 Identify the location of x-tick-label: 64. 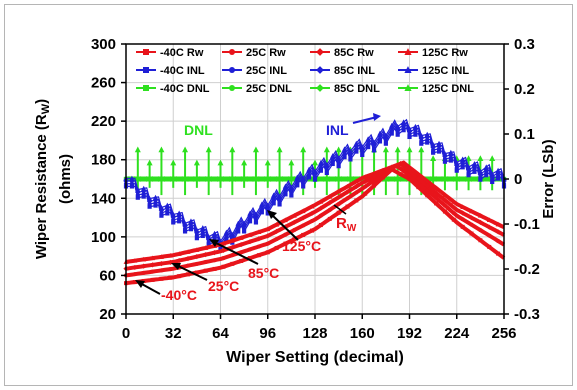
(220, 333).